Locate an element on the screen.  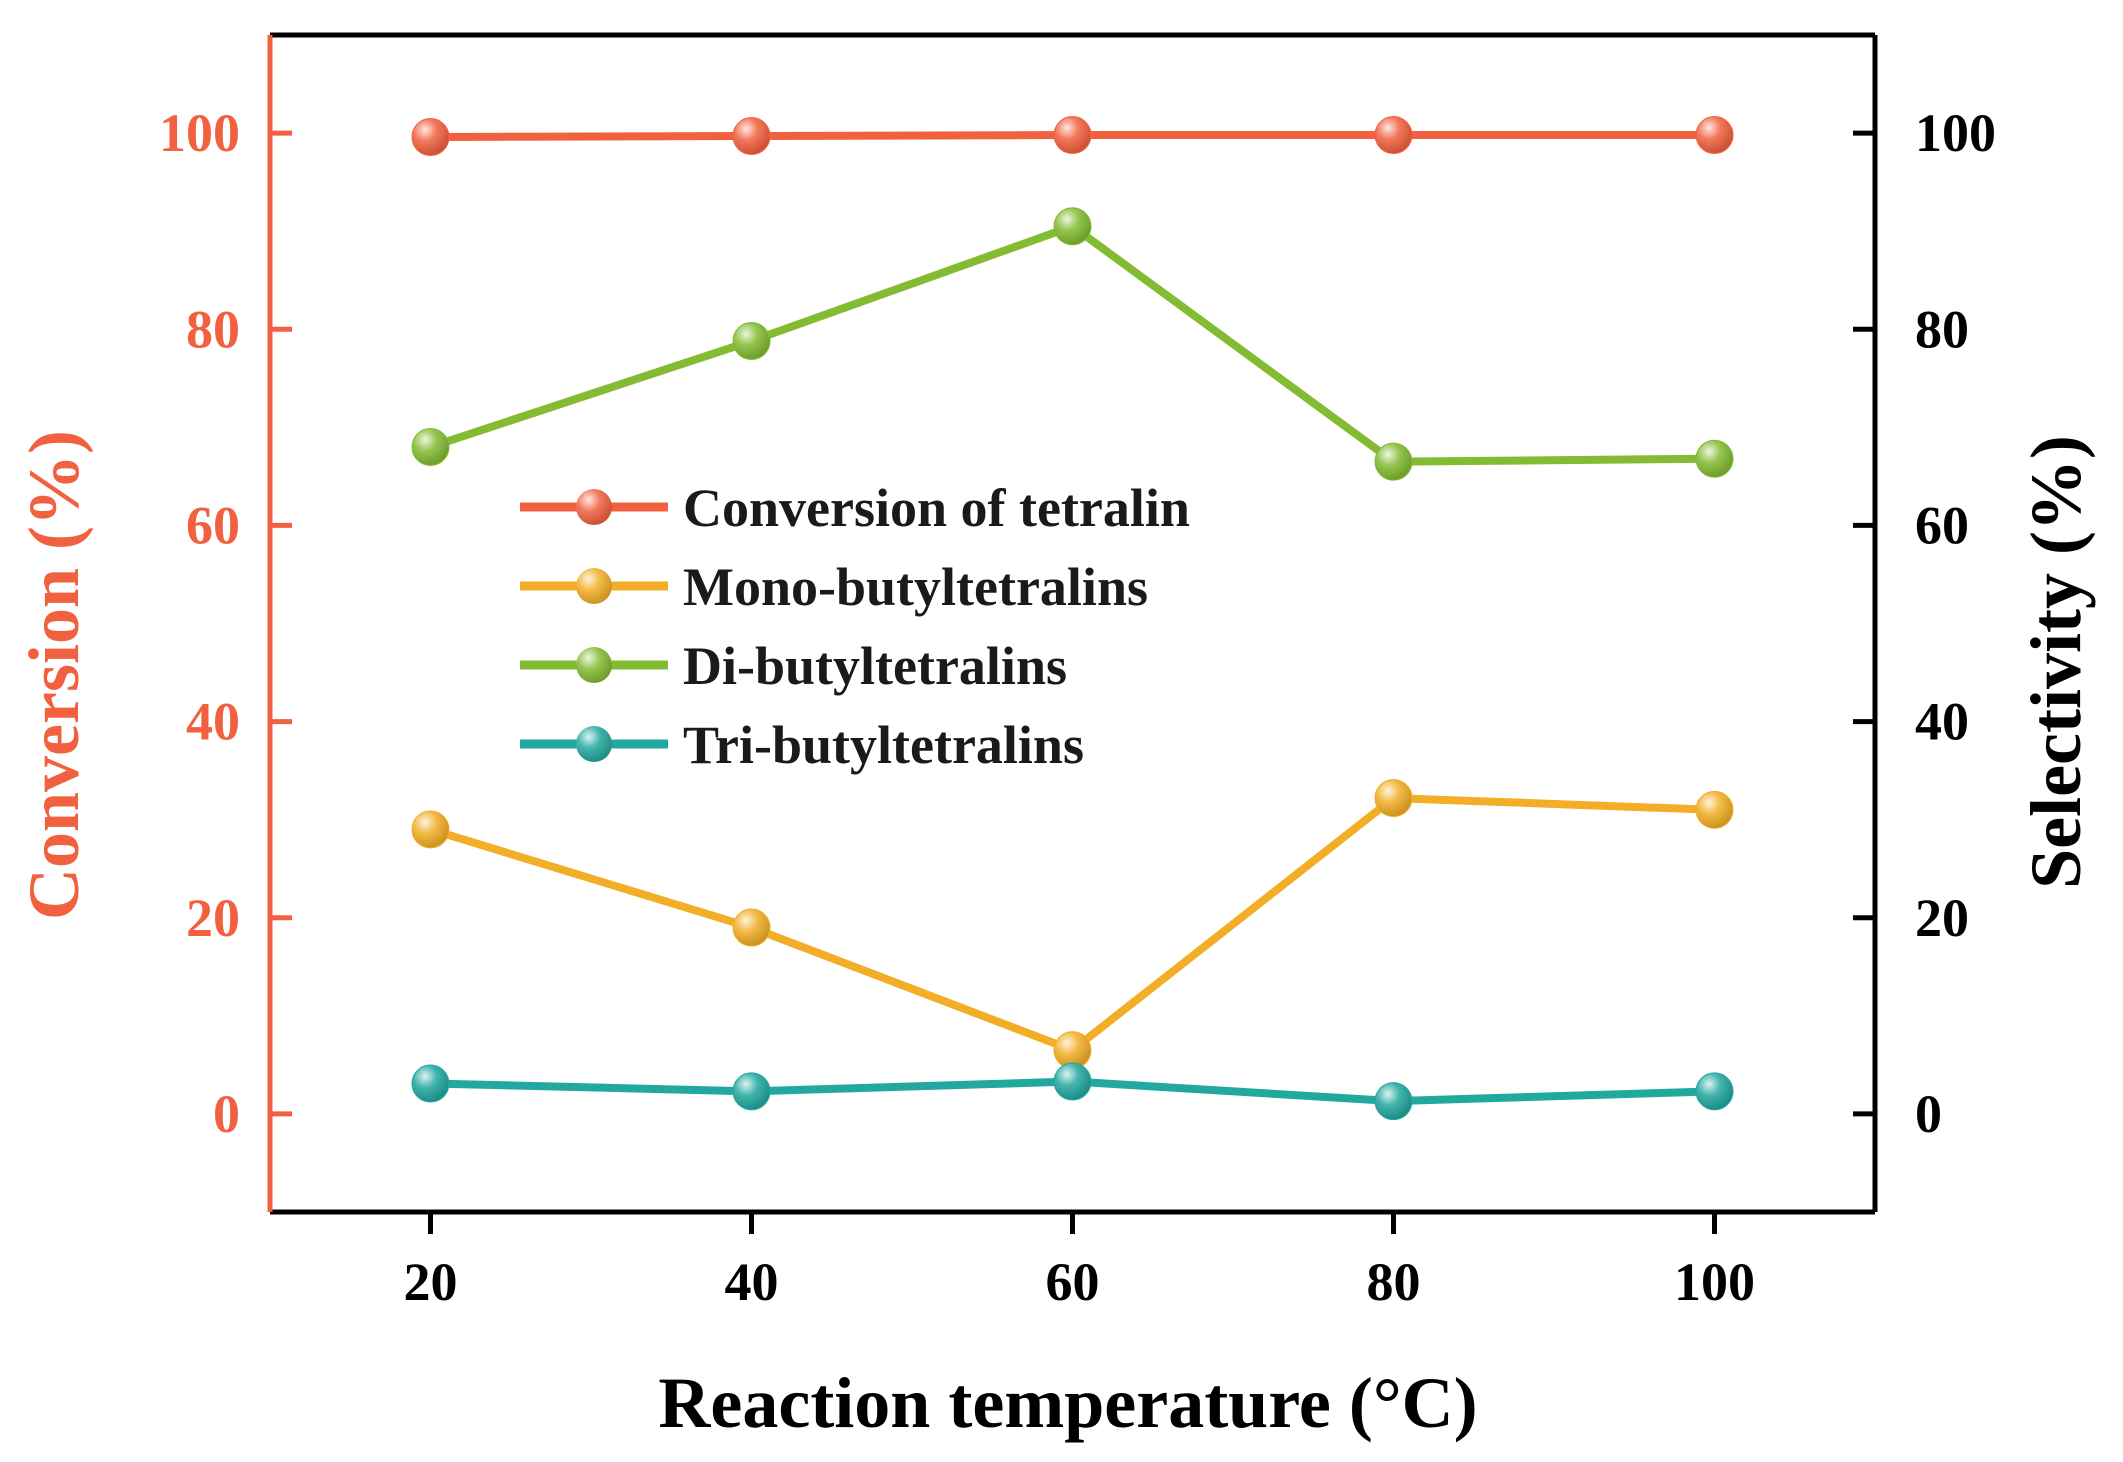
y-right-tick-label: 100 is located at coordinates (1955, 133).